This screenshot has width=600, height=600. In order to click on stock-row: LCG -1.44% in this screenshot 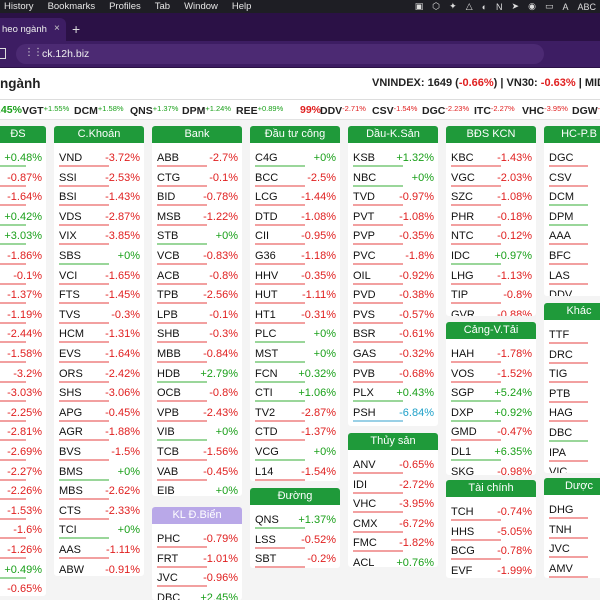, I will do `click(295, 199)`.